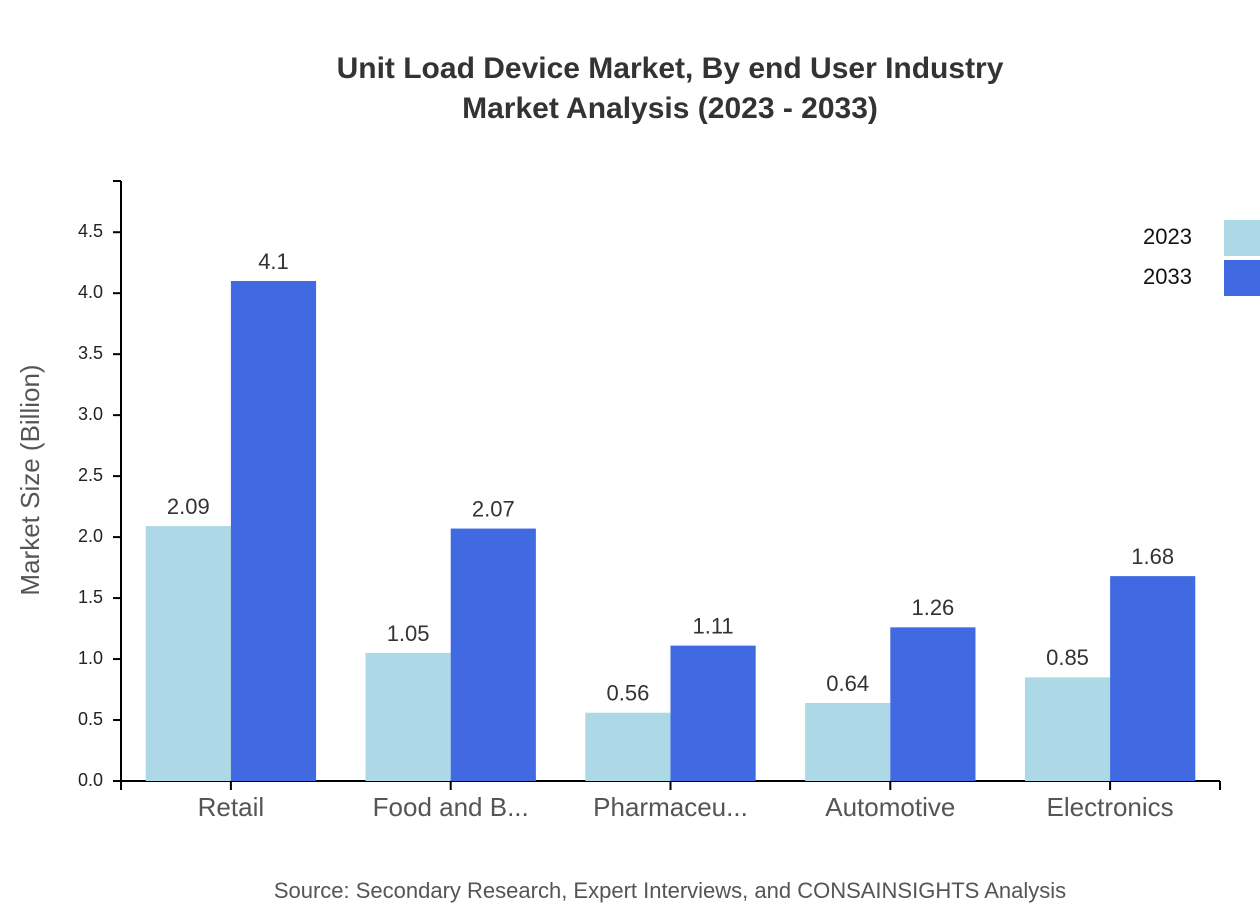  What do you see at coordinates (273, 261) in the screenshot?
I see `value-label: 4.1` at bounding box center [273, 261].